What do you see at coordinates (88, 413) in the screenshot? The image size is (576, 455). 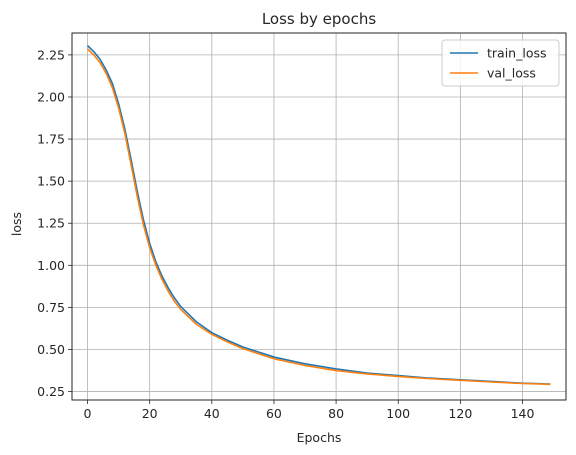 I see `x-tick-label: 0` at bounding box center [88, 413].